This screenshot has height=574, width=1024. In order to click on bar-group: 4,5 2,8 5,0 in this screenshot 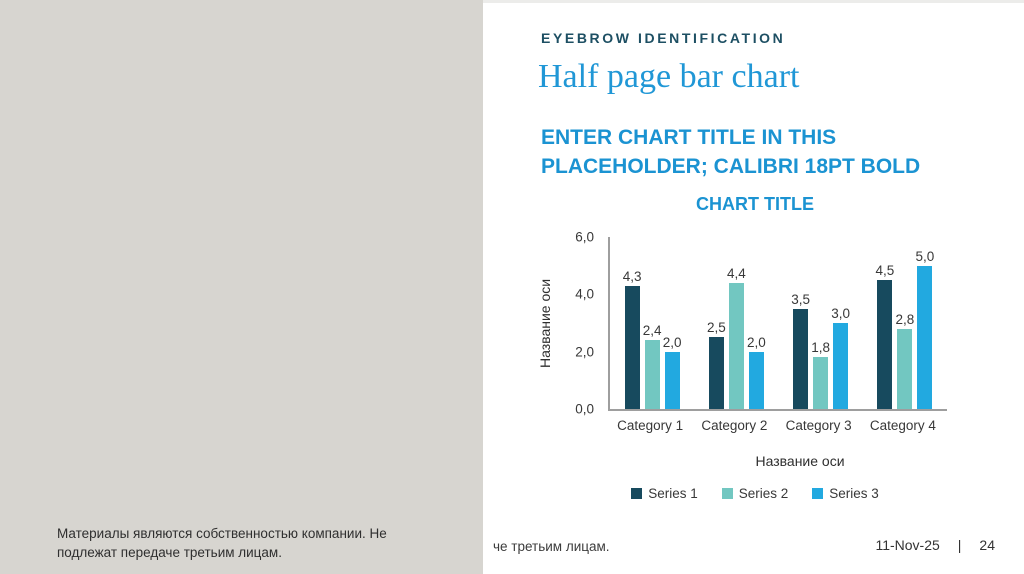, I will do `click(905, 323)`.